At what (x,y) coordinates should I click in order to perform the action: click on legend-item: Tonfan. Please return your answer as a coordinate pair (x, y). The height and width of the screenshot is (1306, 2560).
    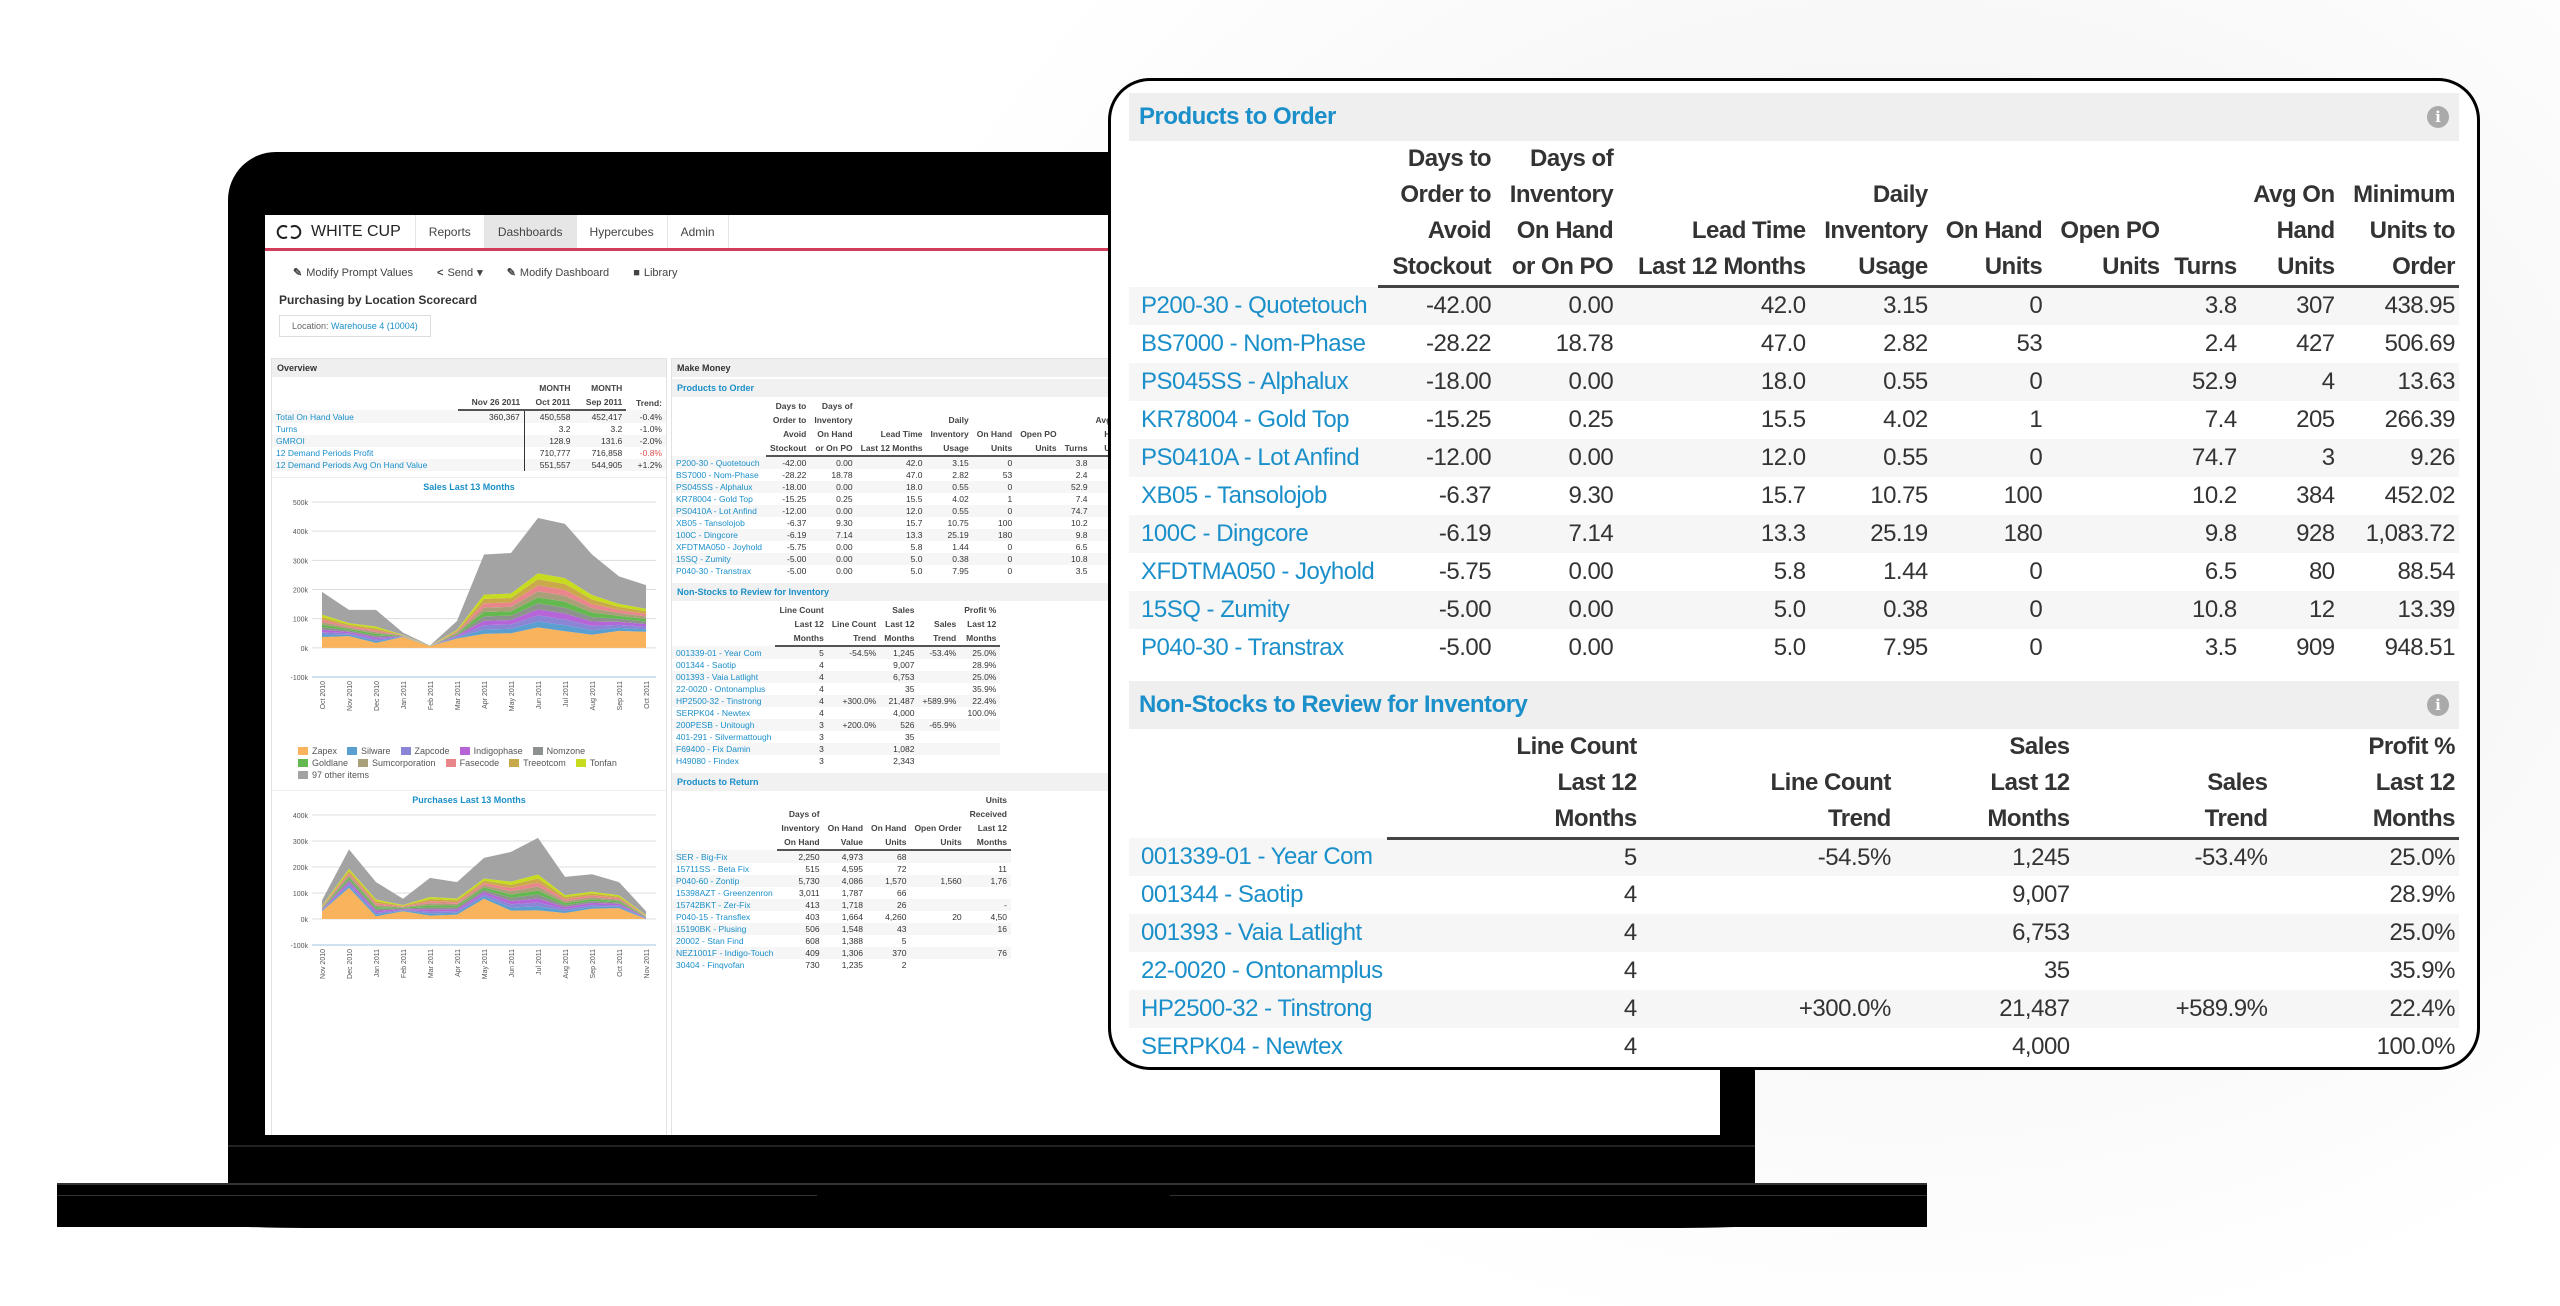
    Looking at the image, I should click on (596, 763).